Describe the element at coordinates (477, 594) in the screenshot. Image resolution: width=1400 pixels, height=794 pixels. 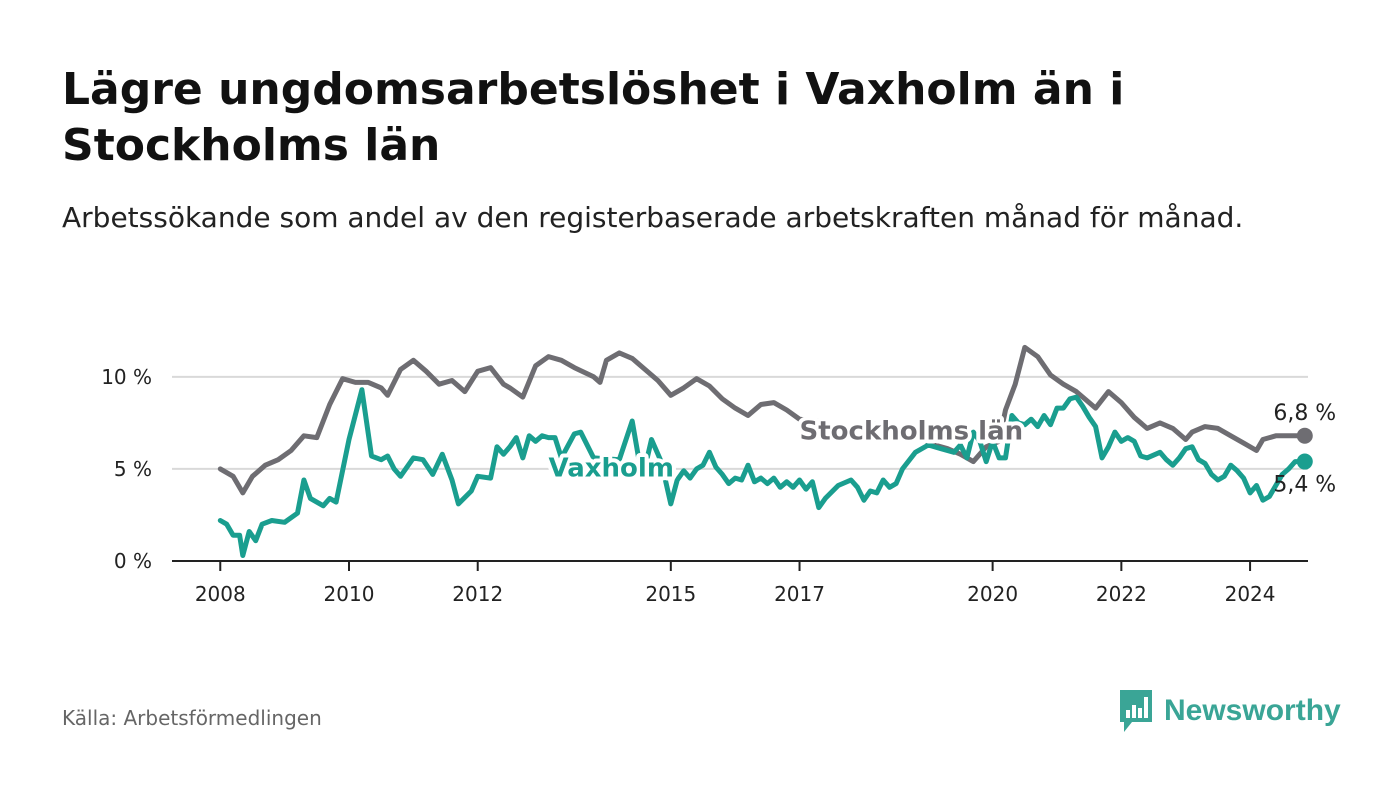
I see `x-tick-label: 2012` at that location.